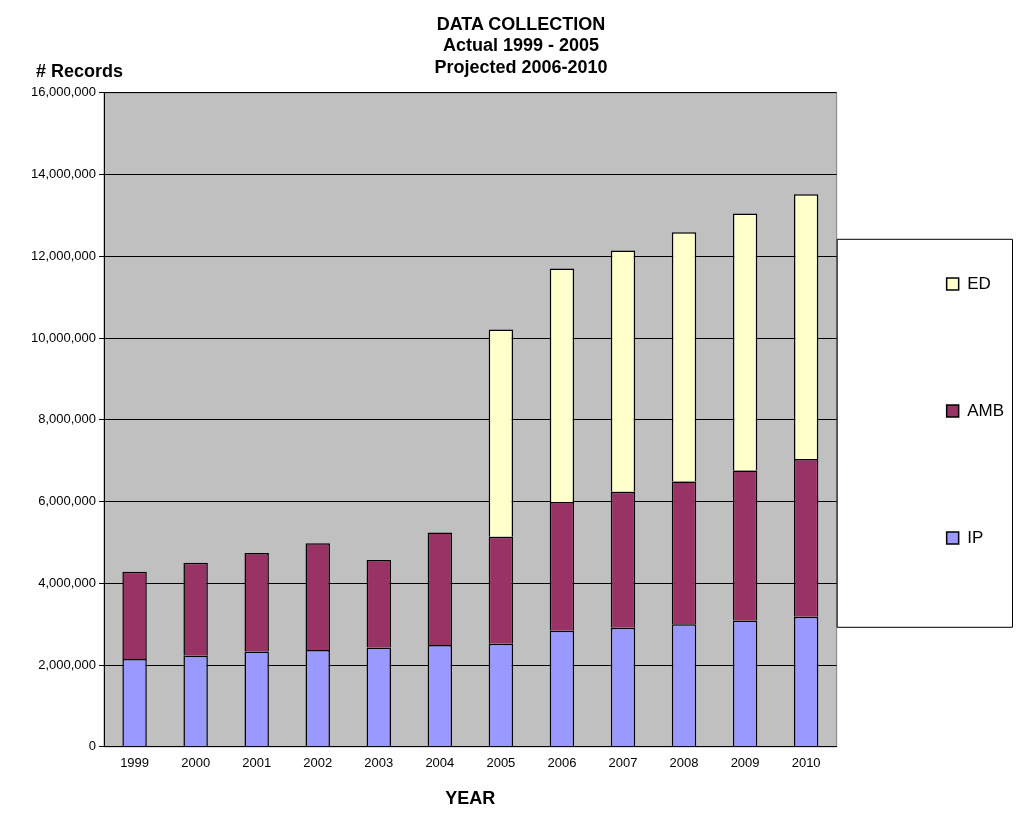 This screenshot has height=830, width=1027. What do you see at coordinates (196, 763) in the screenshot?
I see `x-tick-label: 2000` at bounding box center [196, 763].